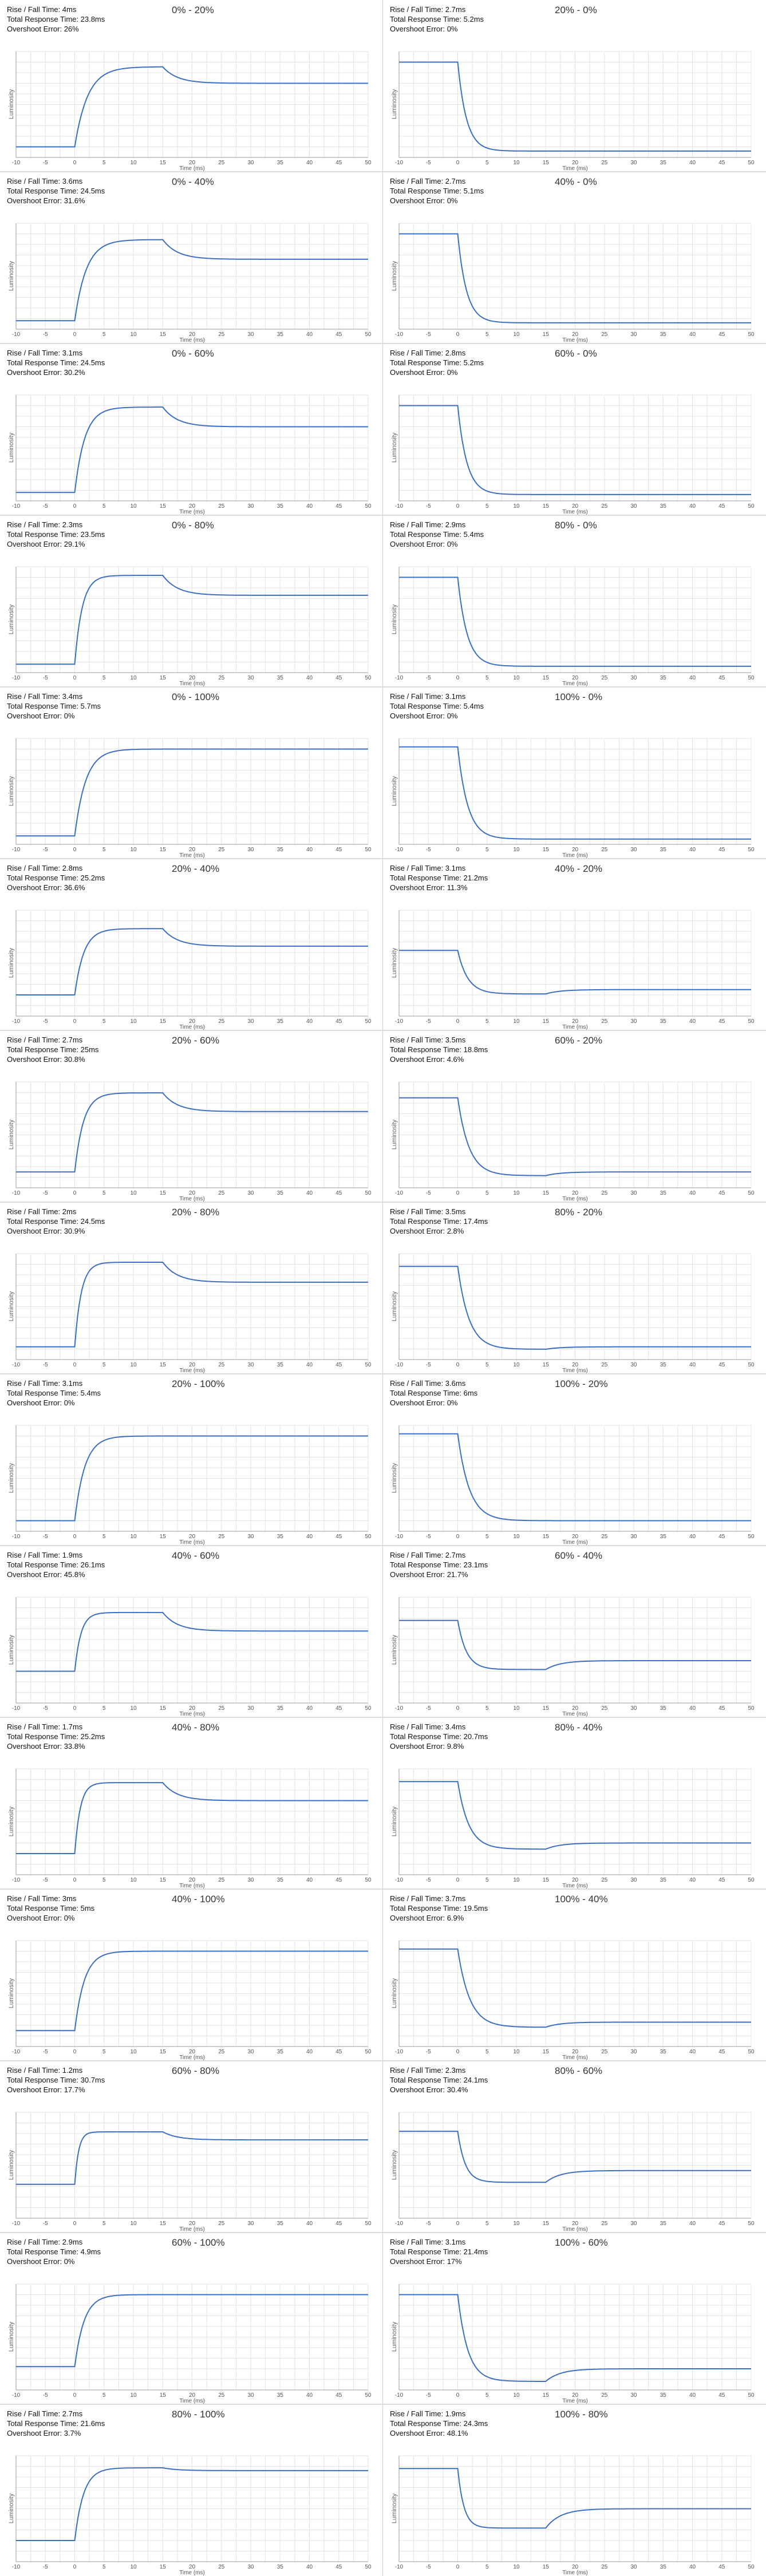 The width and height of the screenshot is (766, 2576). I want to click on rise-fall-time-text: Rise / Fall Time: 2ms, so click(42, 1211).